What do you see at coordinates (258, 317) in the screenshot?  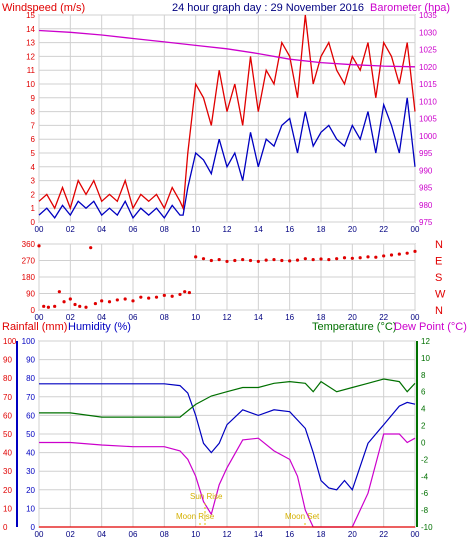 I see `dir-x-tick-label: 14` at bounding box center [258, 317].